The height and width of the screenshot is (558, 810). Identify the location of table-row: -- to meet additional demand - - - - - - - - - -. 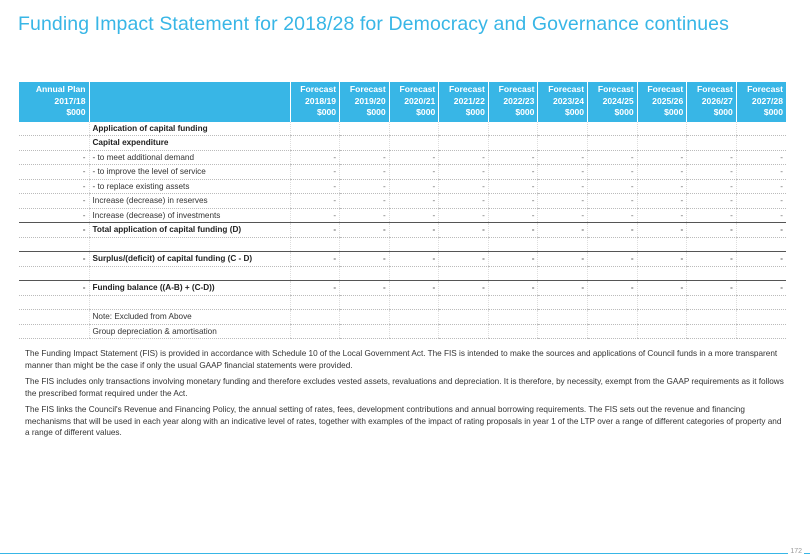
(402, 157).